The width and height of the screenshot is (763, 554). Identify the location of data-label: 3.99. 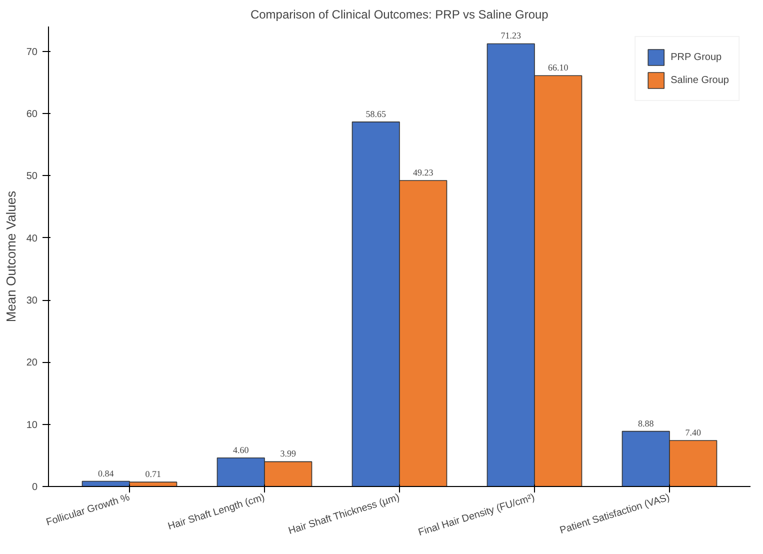
(288, 453).